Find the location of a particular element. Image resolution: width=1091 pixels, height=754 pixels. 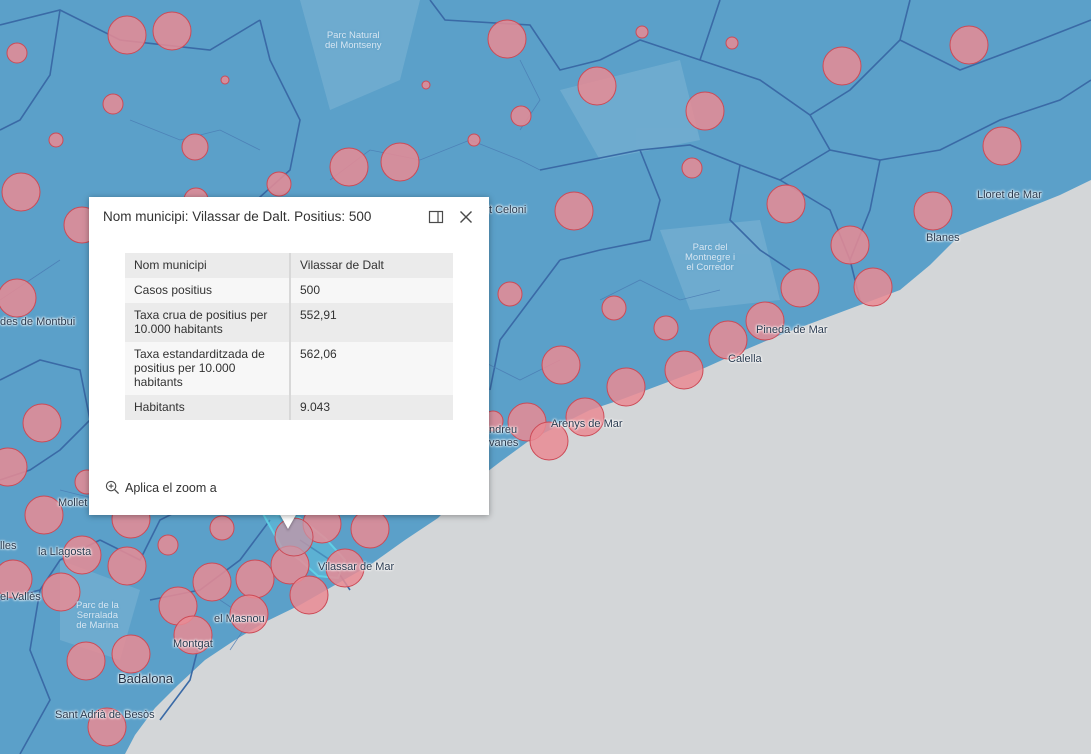

place-label: lles is located at coordinates (8, 546).